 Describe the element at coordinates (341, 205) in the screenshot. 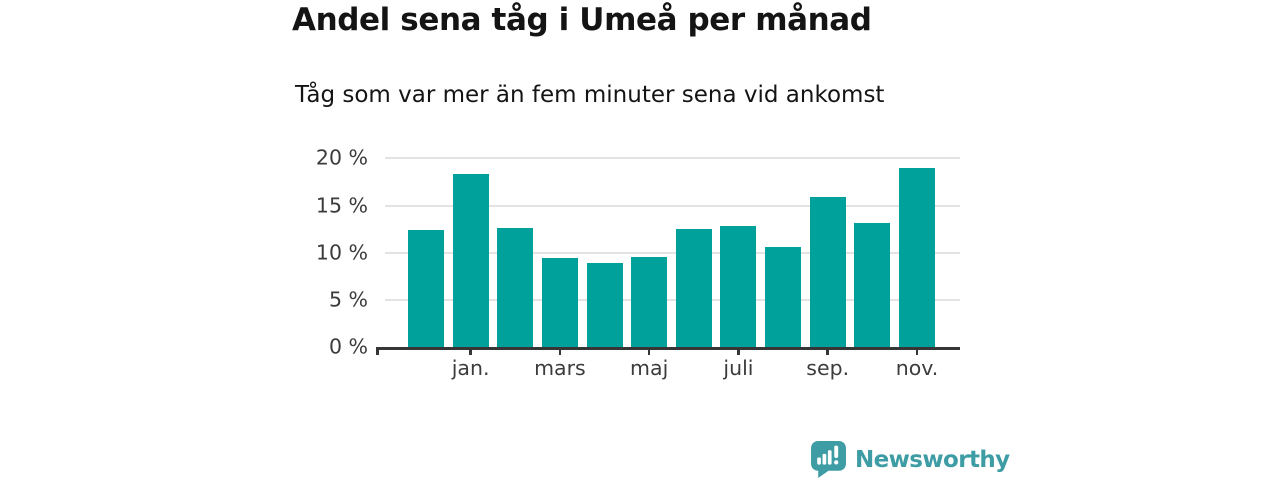

I see `y-tick-label: 15 %` at that location.